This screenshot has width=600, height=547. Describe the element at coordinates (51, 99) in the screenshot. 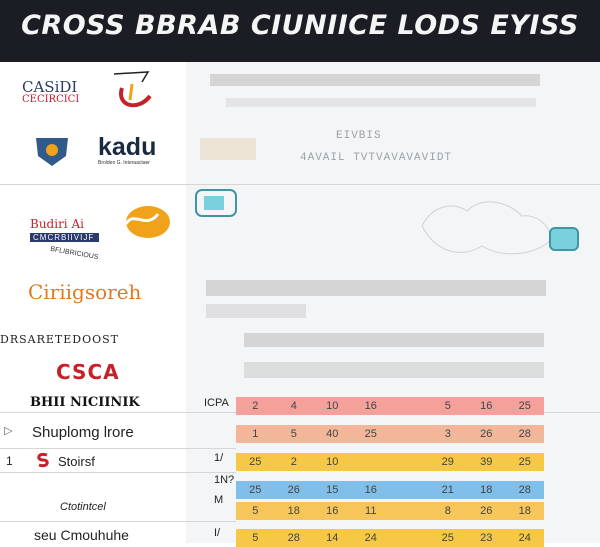

I see `logo-subtext: CECIRCICI` at that location.